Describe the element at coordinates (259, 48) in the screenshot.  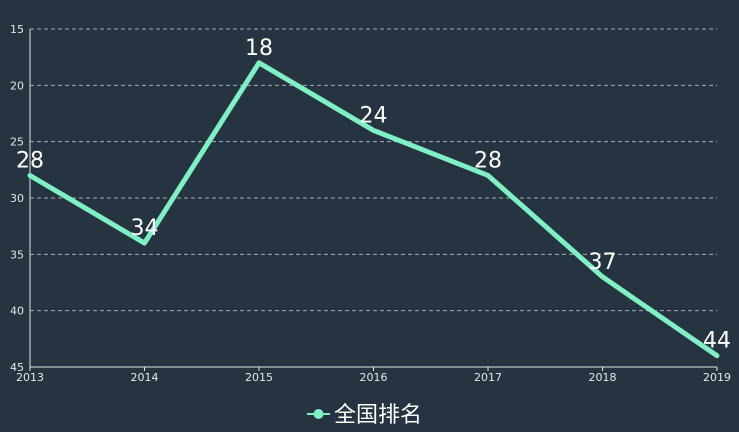
I see `data-label: 18` at that location.